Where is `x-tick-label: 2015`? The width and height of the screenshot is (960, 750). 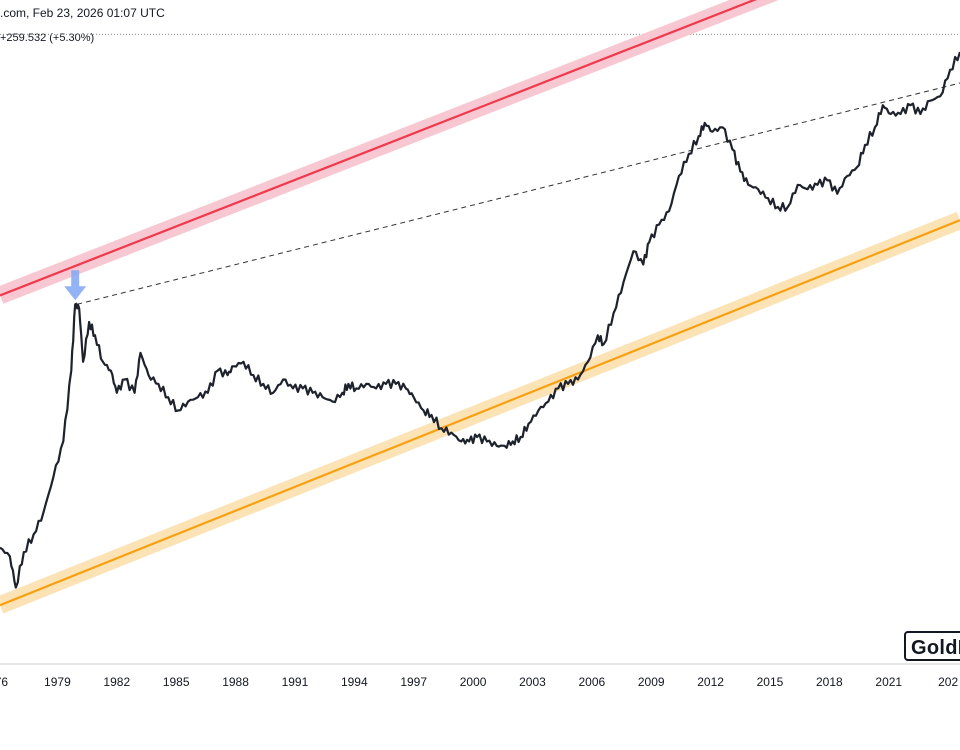
x-tick-label: 2015 is located at coordinates (770, 682).